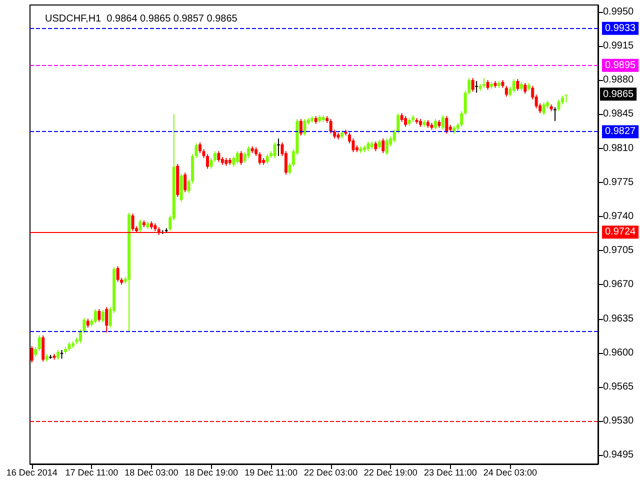 The image size is (640, 480). Describe the element at coordinates (618, 284) in the screenshot. I see `y-tick-label: 0.9670` at that location.